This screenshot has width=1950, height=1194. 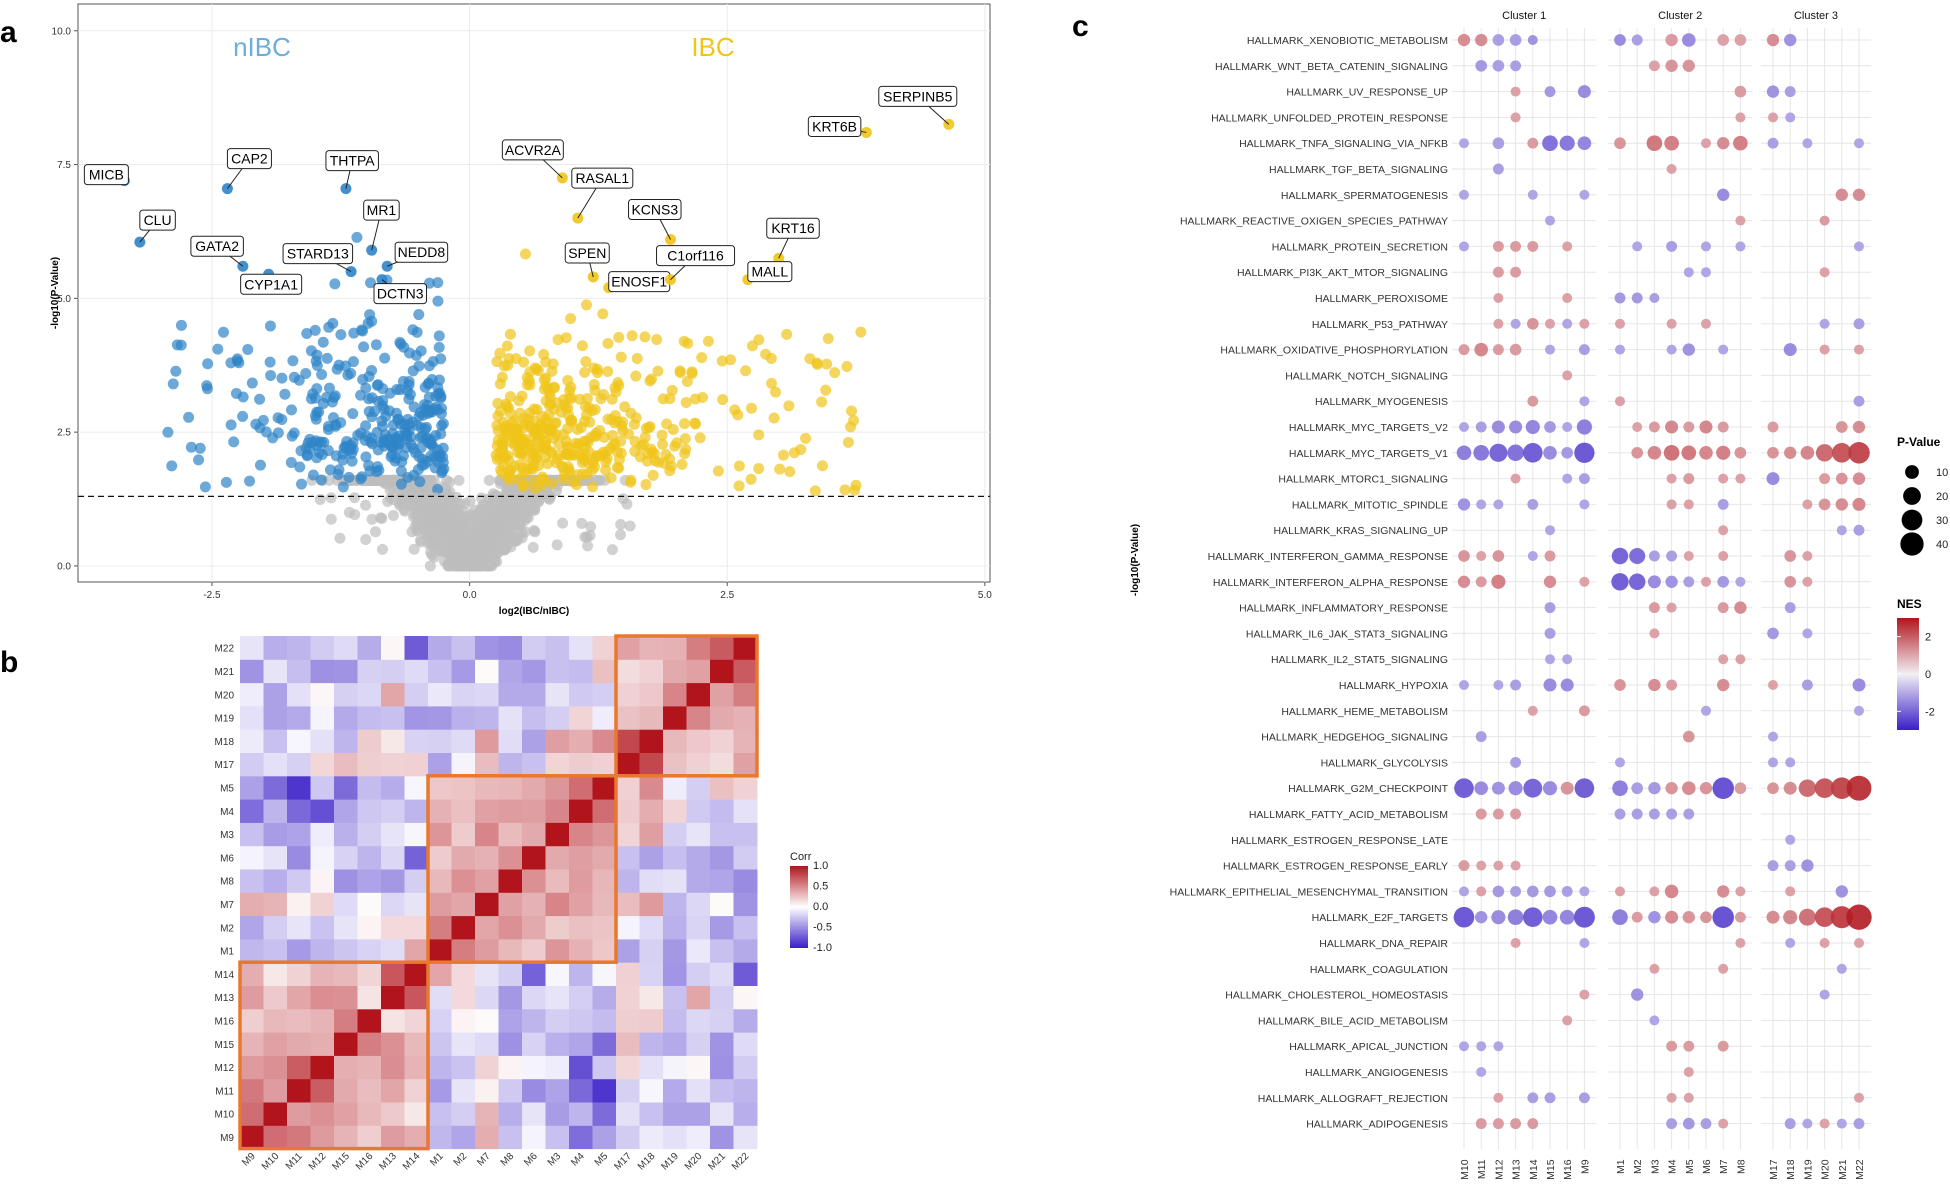 I want to click on heatmap-col-label: M15, so click(x=341, y=1162).